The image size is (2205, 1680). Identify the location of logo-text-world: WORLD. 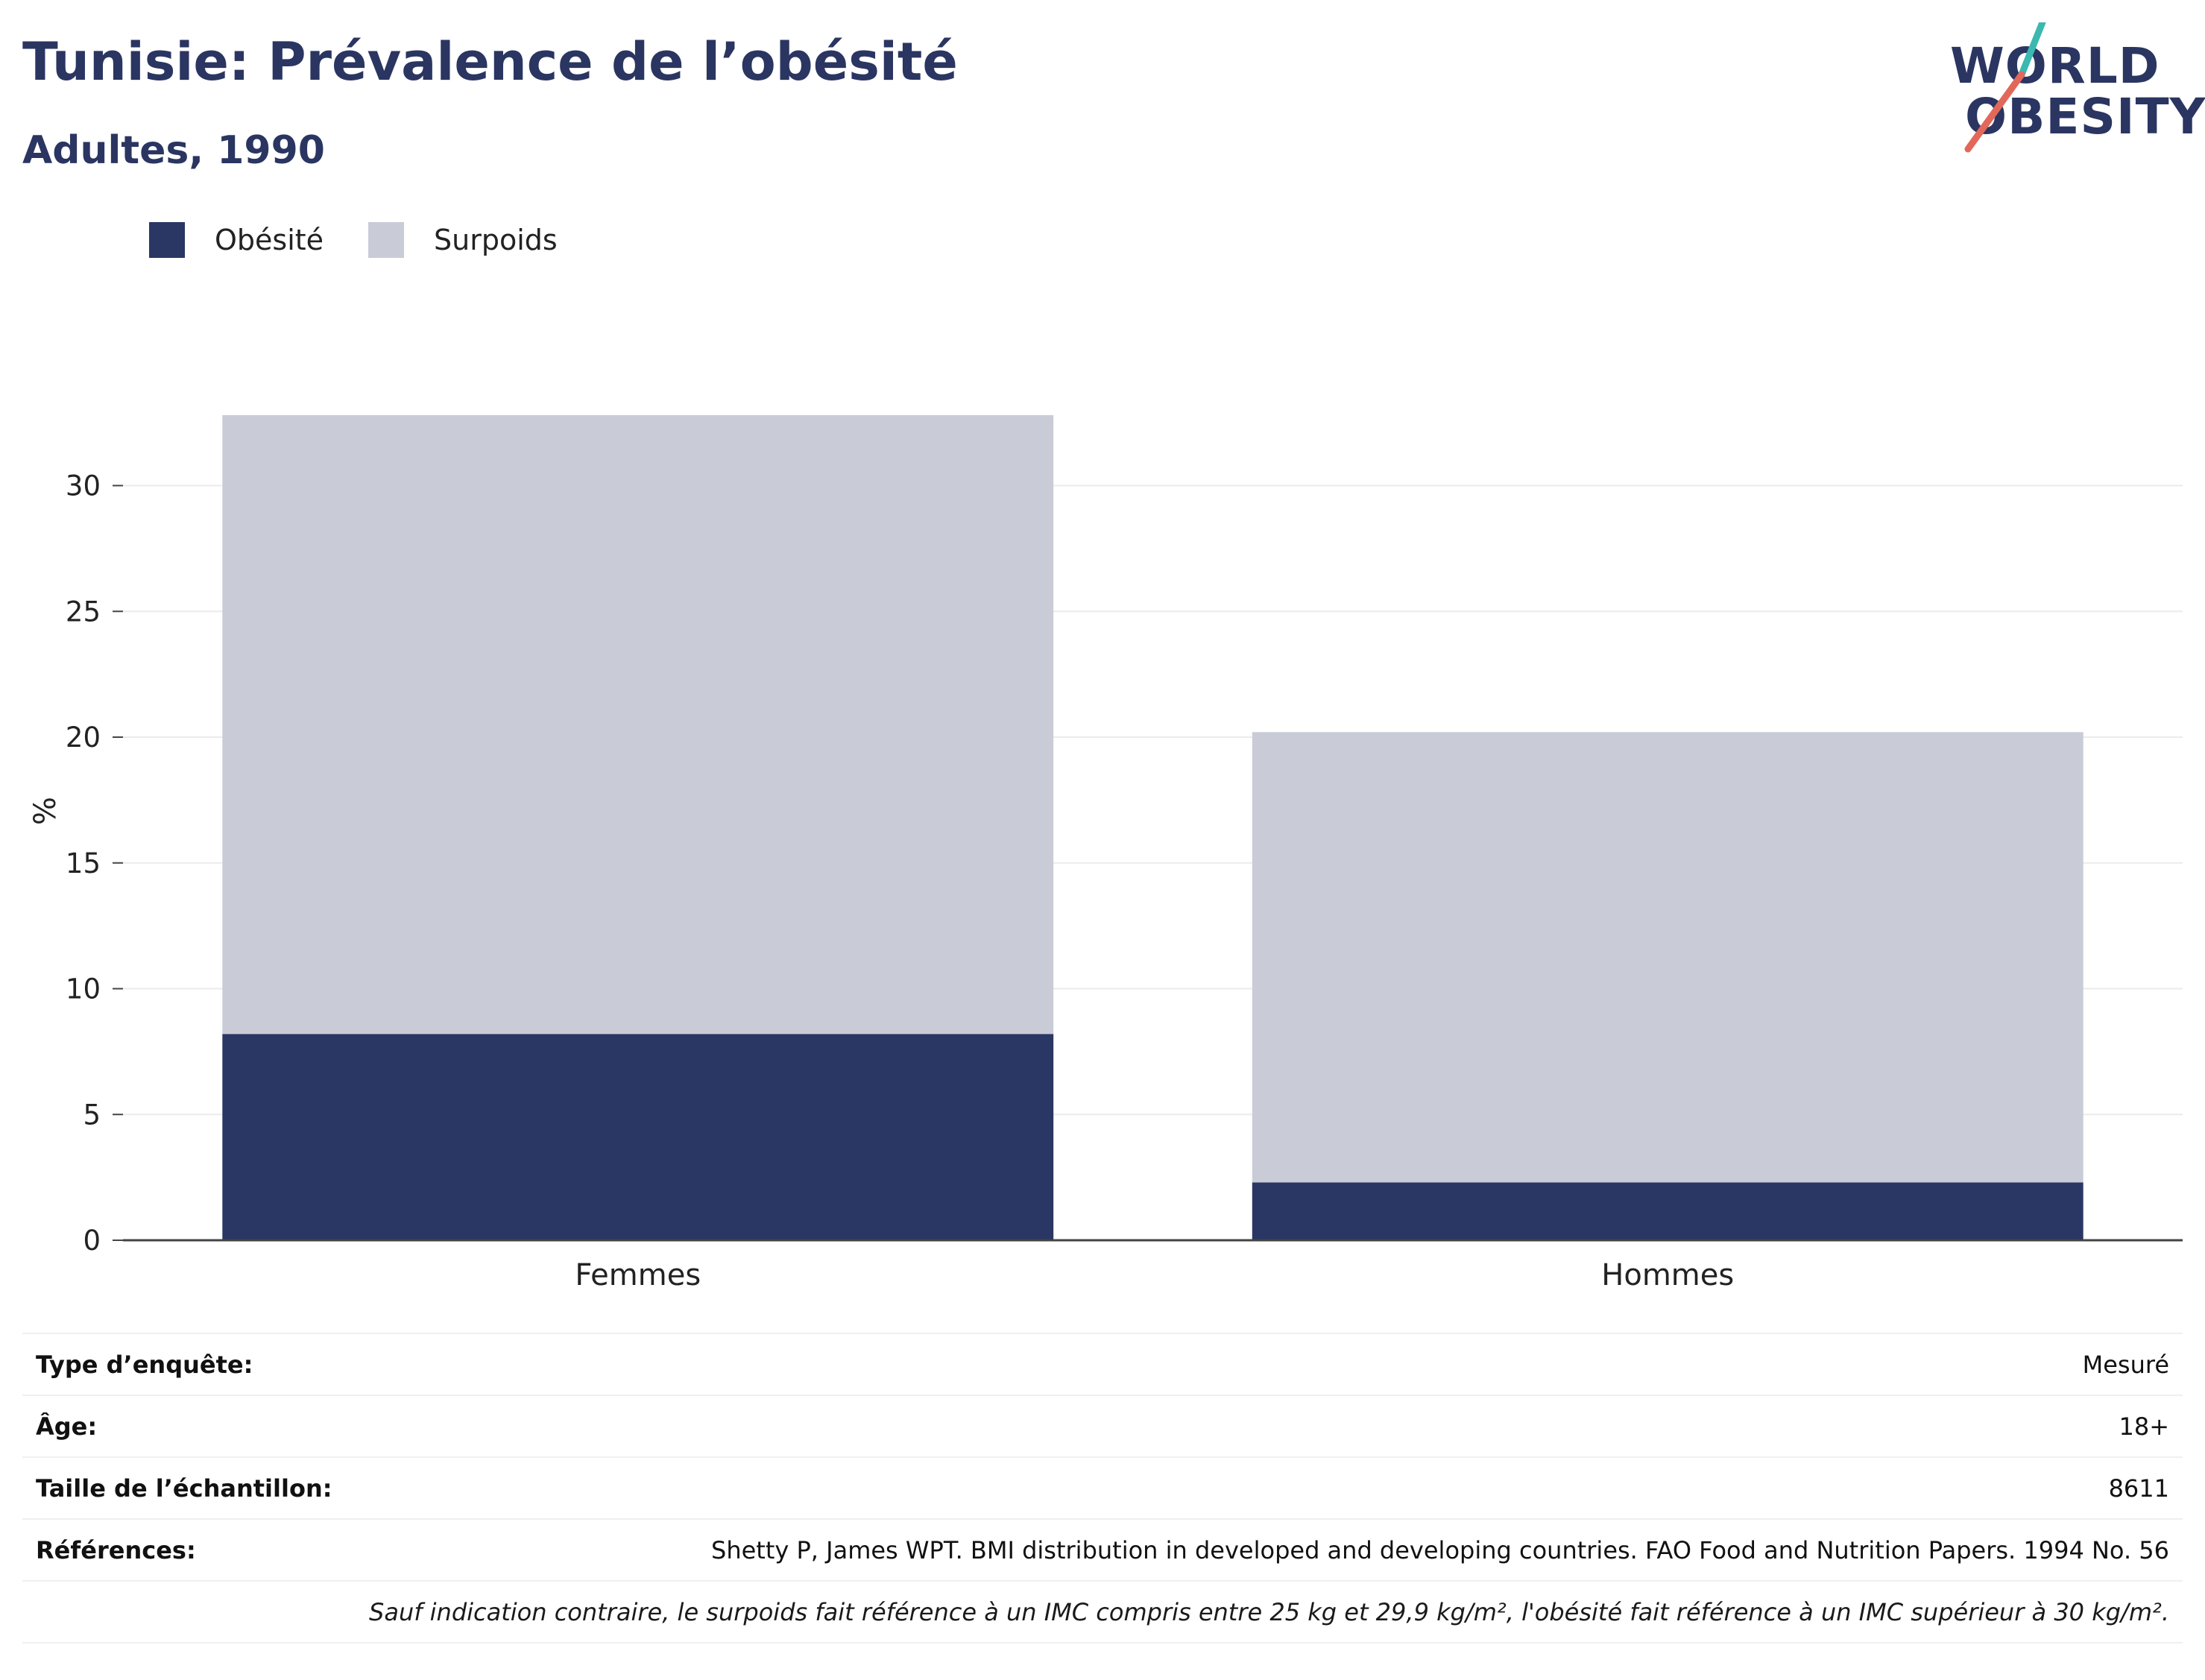
(2055, 66).